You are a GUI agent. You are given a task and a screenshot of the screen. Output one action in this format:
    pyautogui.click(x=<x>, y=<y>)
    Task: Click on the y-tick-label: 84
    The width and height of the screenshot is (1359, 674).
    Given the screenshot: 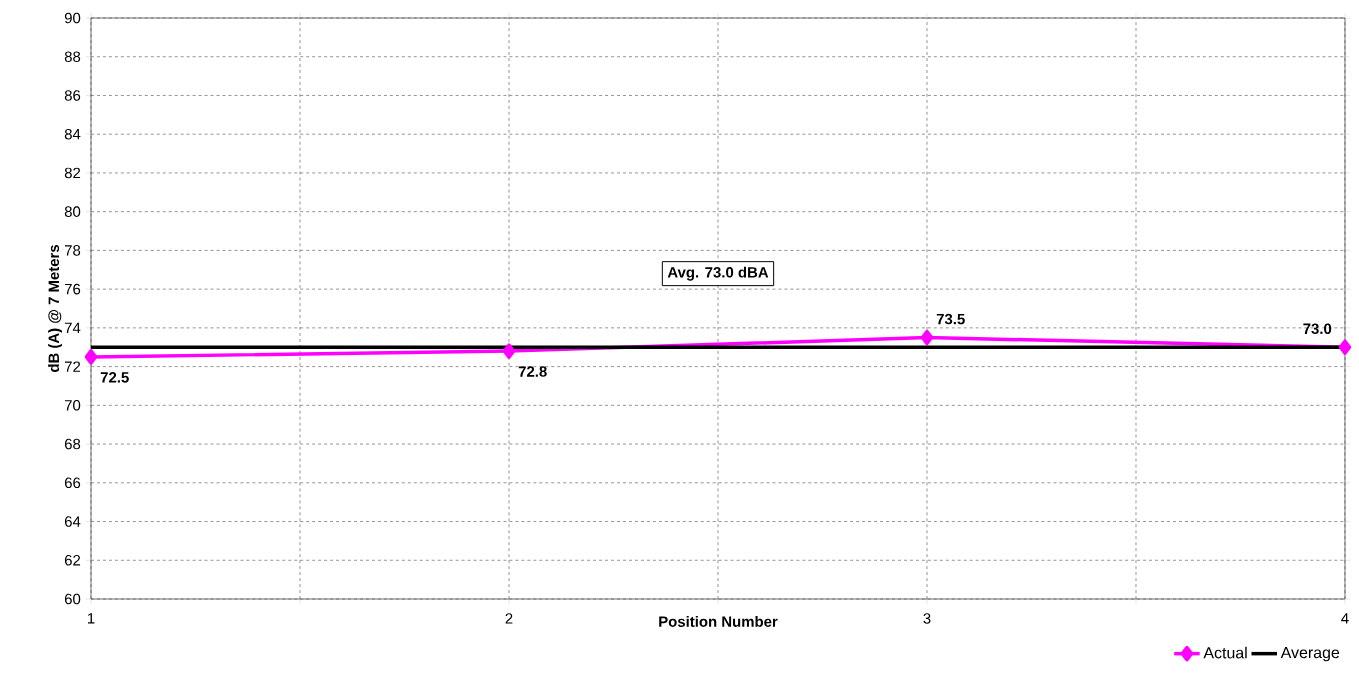 What is the action you would take?
    pyautogui.click(x=72, y=134)
    